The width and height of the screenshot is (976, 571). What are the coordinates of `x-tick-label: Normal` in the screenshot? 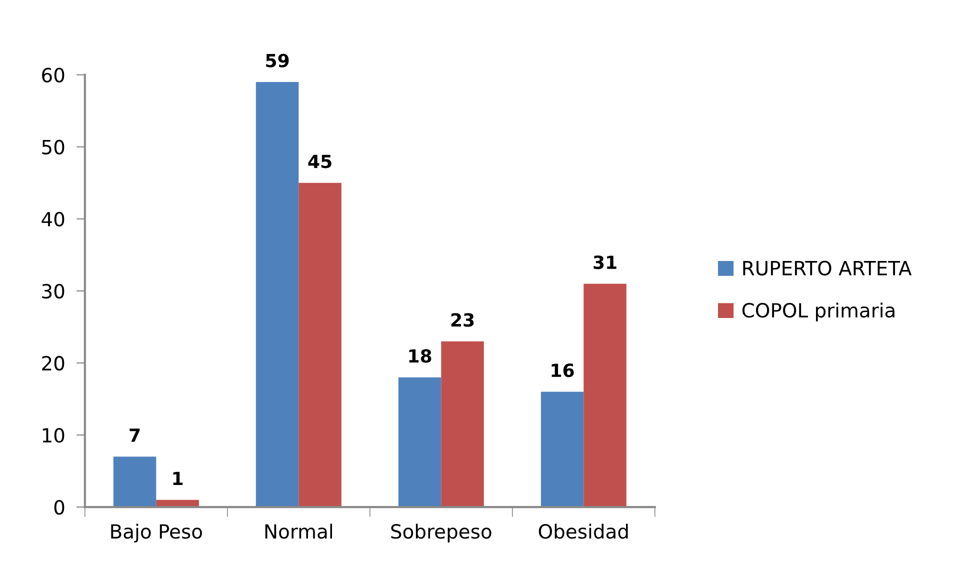 It's located at (298, 531).